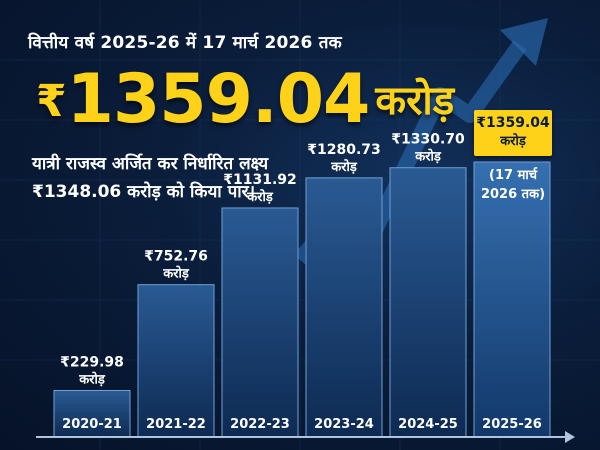 The image size is (600, 450). What do you see at coordinates (344, 424) in the screenshot?
I see `category-label-2023-24: 2023-24` at bounding box center [344, 424].